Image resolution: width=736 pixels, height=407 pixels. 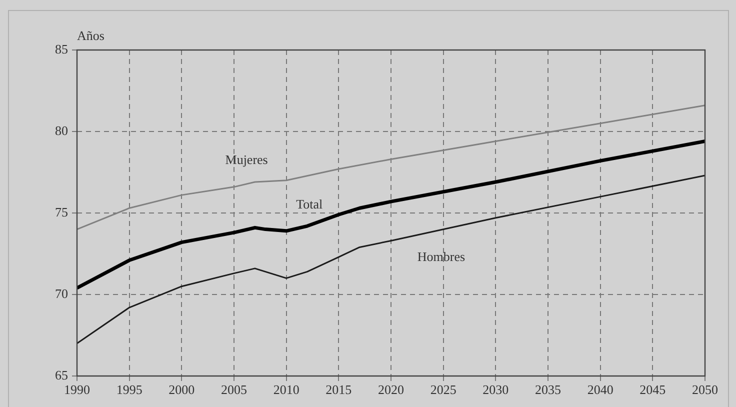 I want to click on x-tick-label: 2050, so click(x=705, y=390).